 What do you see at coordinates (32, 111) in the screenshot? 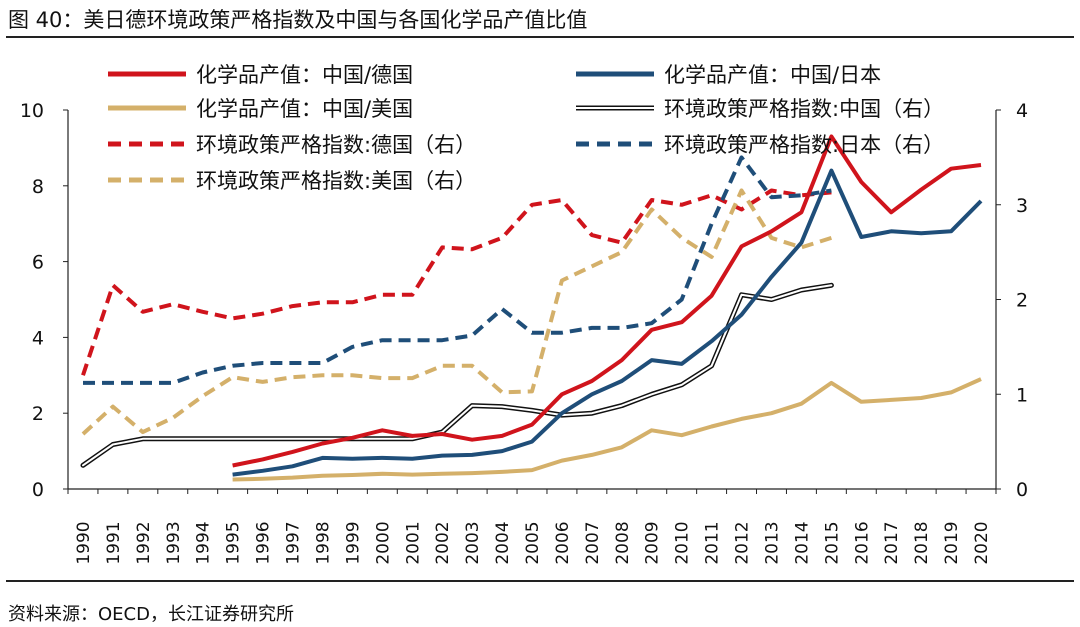
I see `y-left-tick-label: 10` at bounding box center [32, 111].